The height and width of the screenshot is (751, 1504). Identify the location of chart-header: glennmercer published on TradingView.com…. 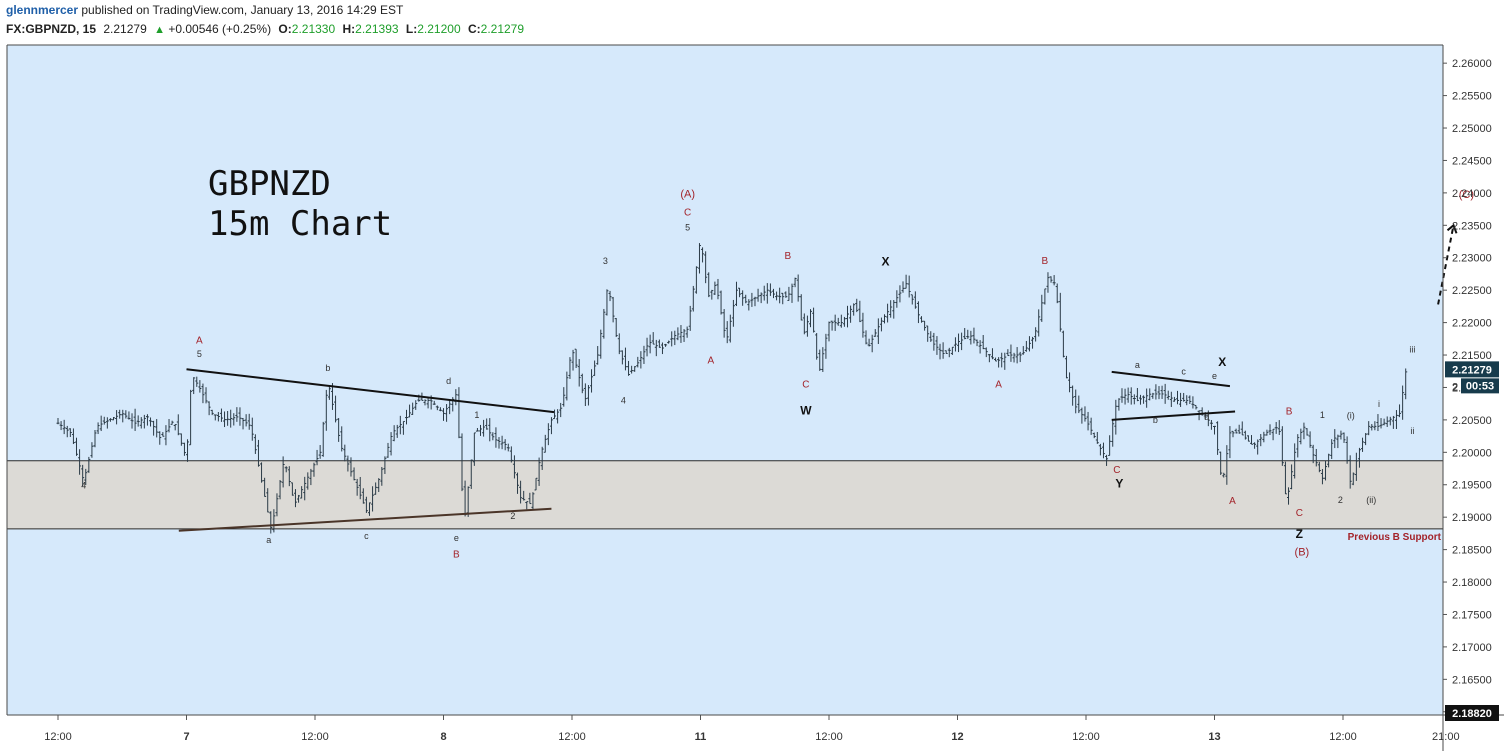
(752, 21).